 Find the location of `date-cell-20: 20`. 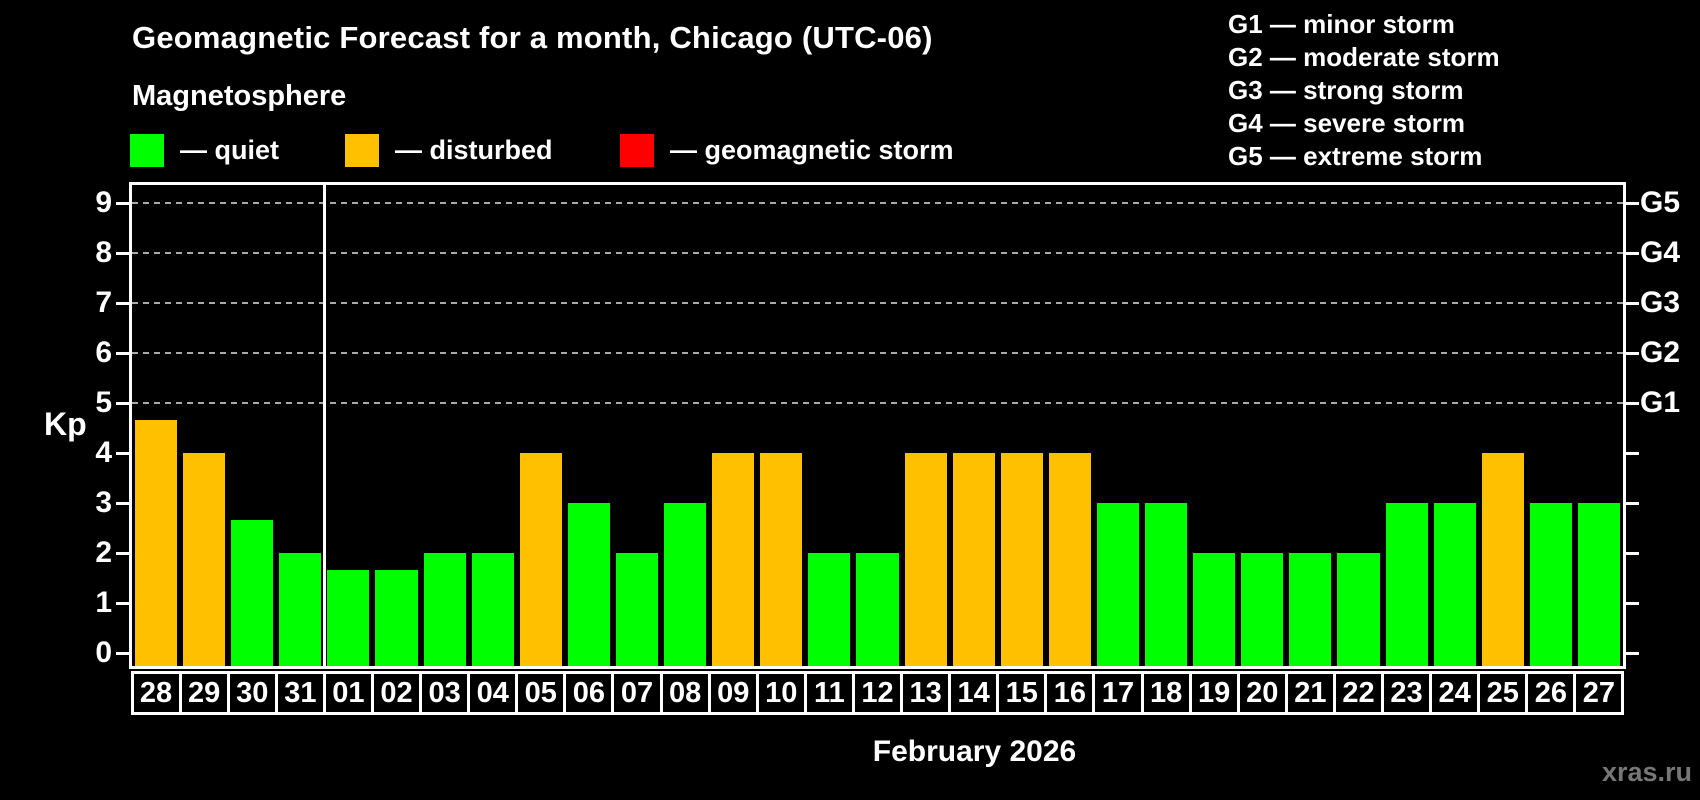

date-cell-20: 20 is located at coordinates (1262, 693).